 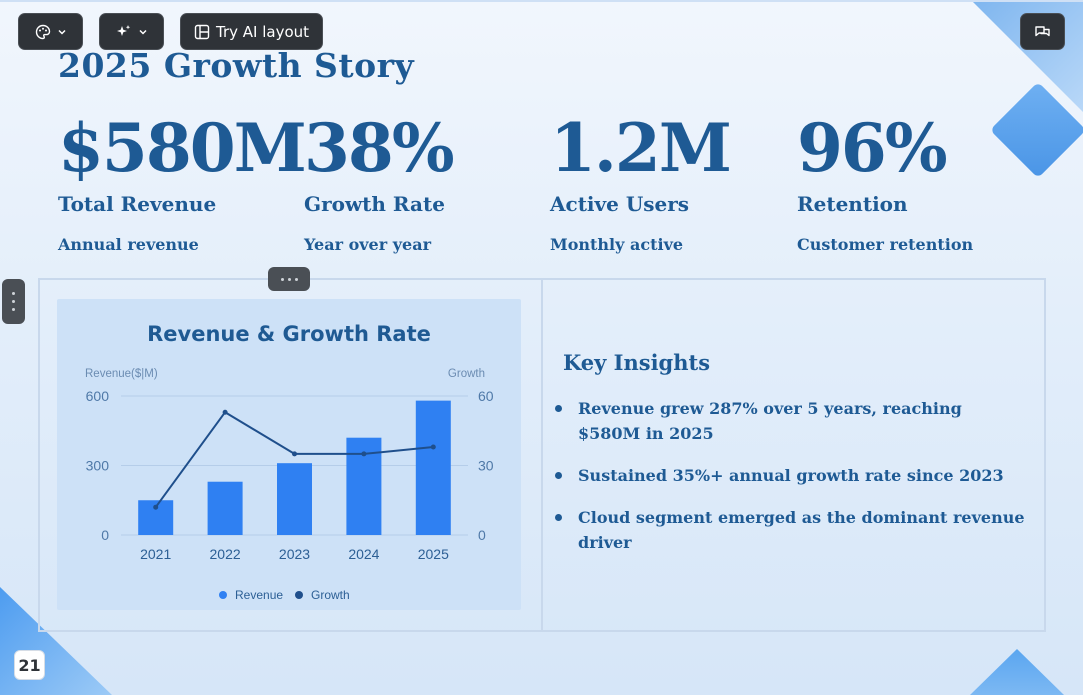 I want to click on x-tick-label: 2021, so click(x=155, y=554).